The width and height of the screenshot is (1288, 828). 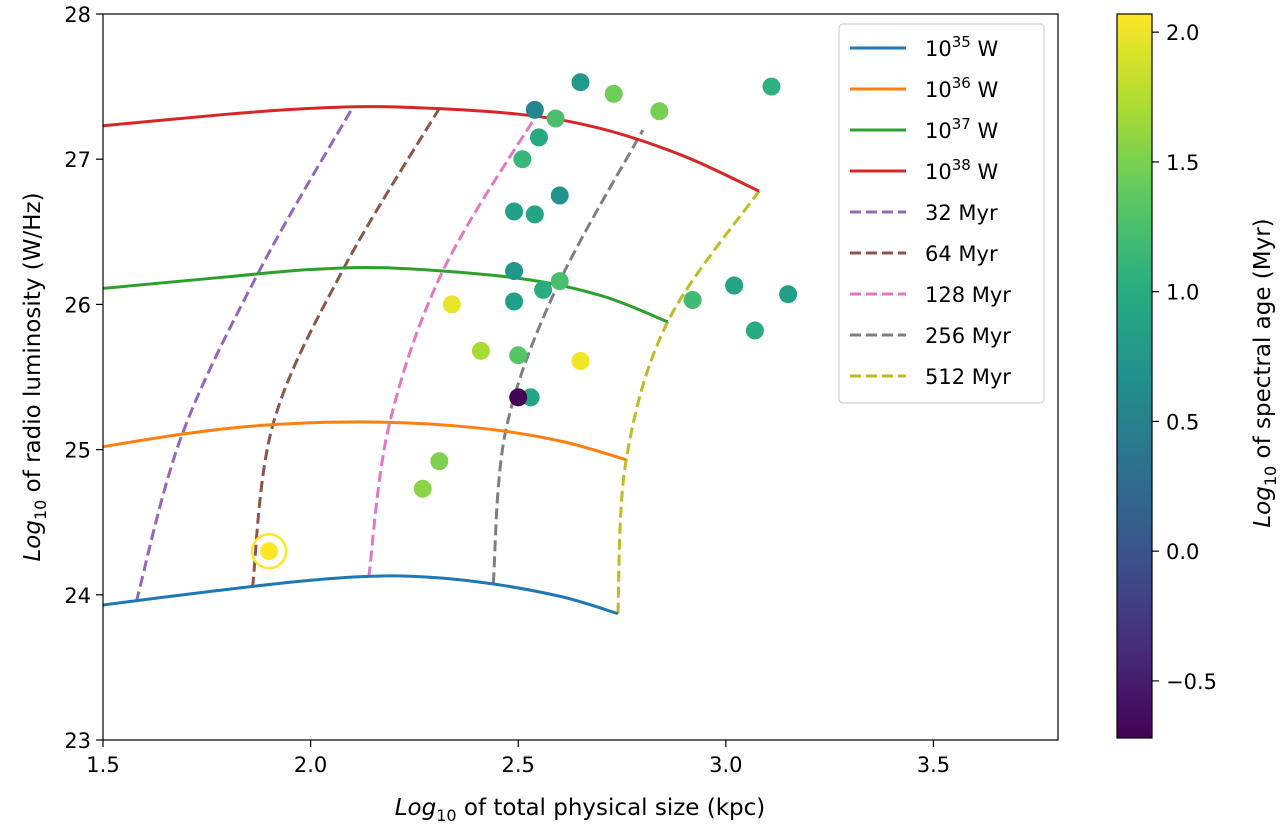 I want to click on colorbar-tick-label: 0.5, so click(x=1182, y=422).